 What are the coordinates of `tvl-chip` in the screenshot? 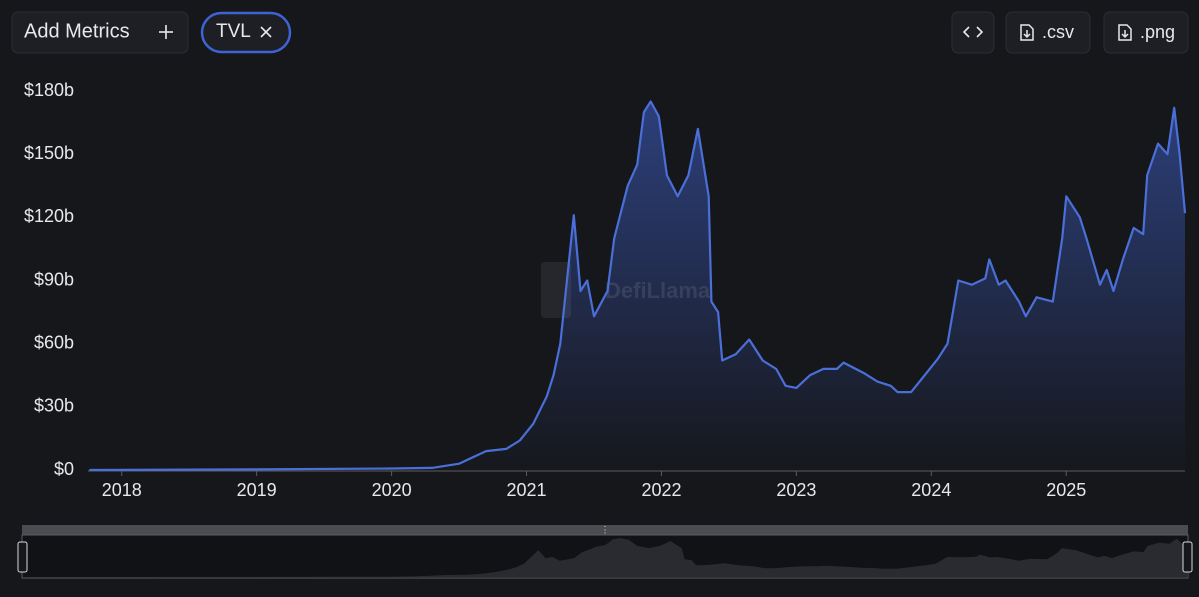 It's located at (246, 32).